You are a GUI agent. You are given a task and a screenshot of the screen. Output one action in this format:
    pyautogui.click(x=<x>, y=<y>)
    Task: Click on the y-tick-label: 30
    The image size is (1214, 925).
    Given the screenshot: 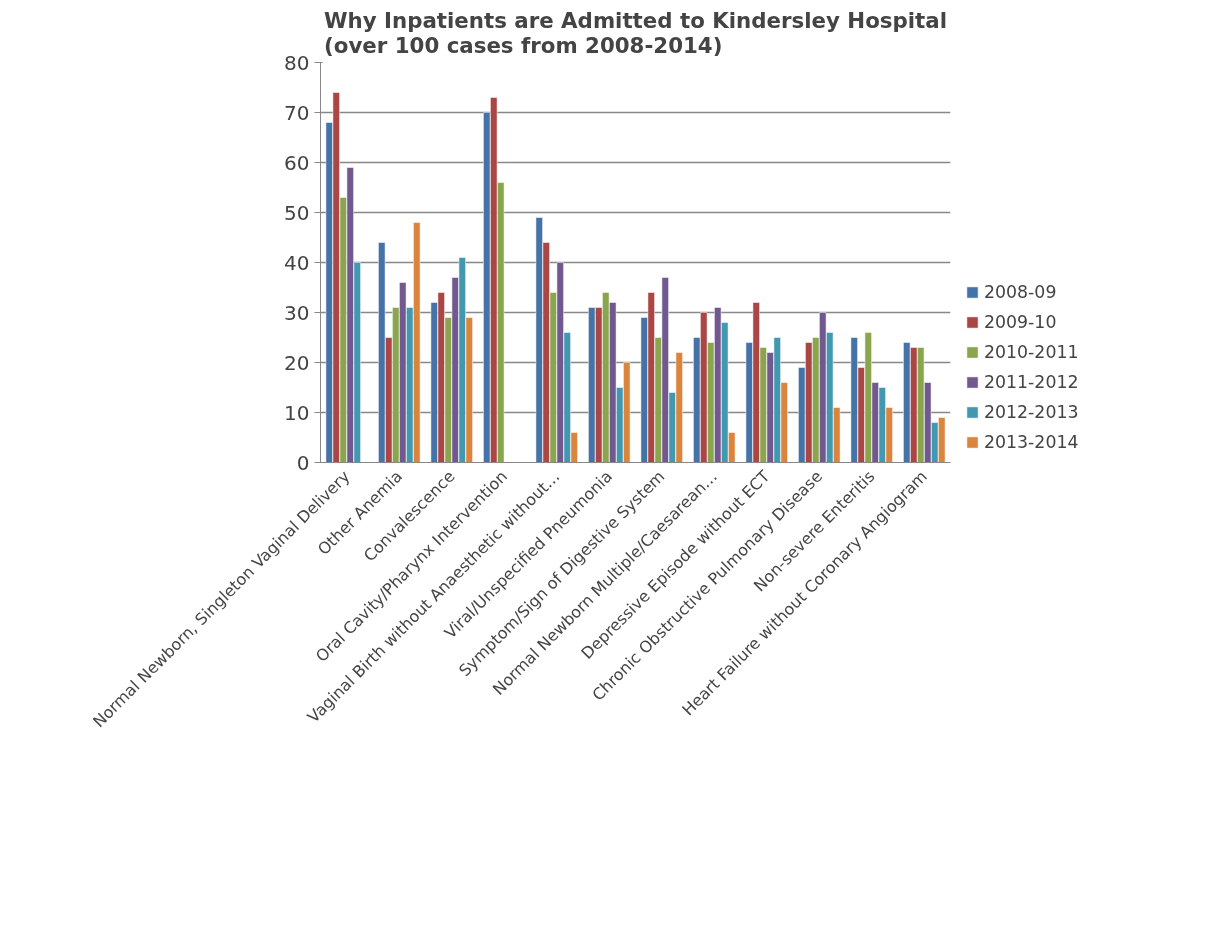 What is the action you would take?
    pyautogui.click(x=297, y=312)
    